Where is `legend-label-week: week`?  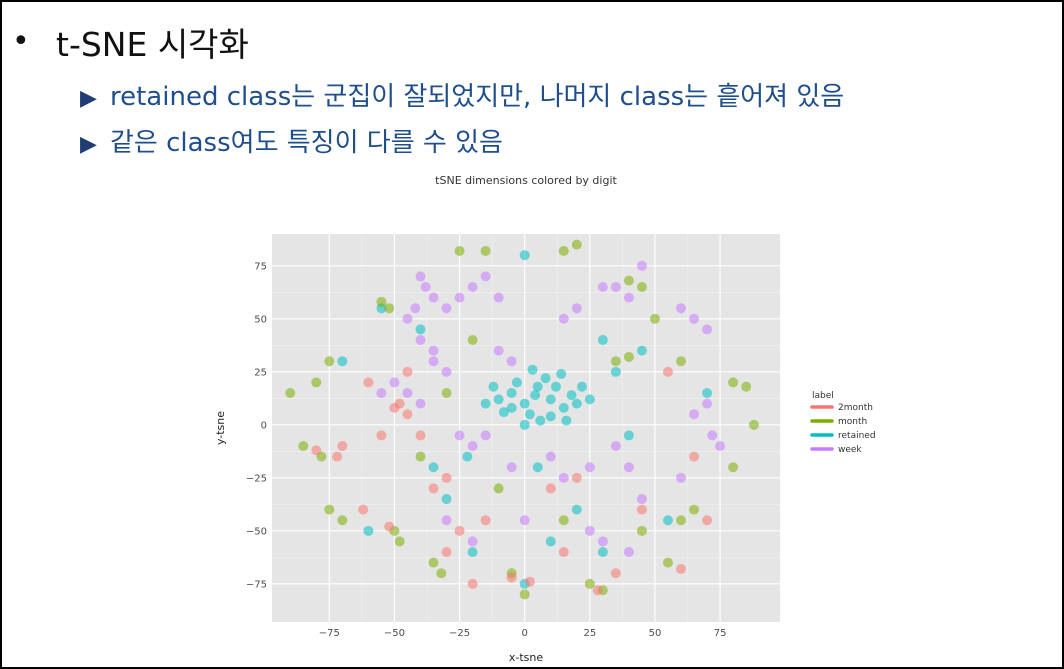
legend-label-week: week is located at coordinates (850, 450).